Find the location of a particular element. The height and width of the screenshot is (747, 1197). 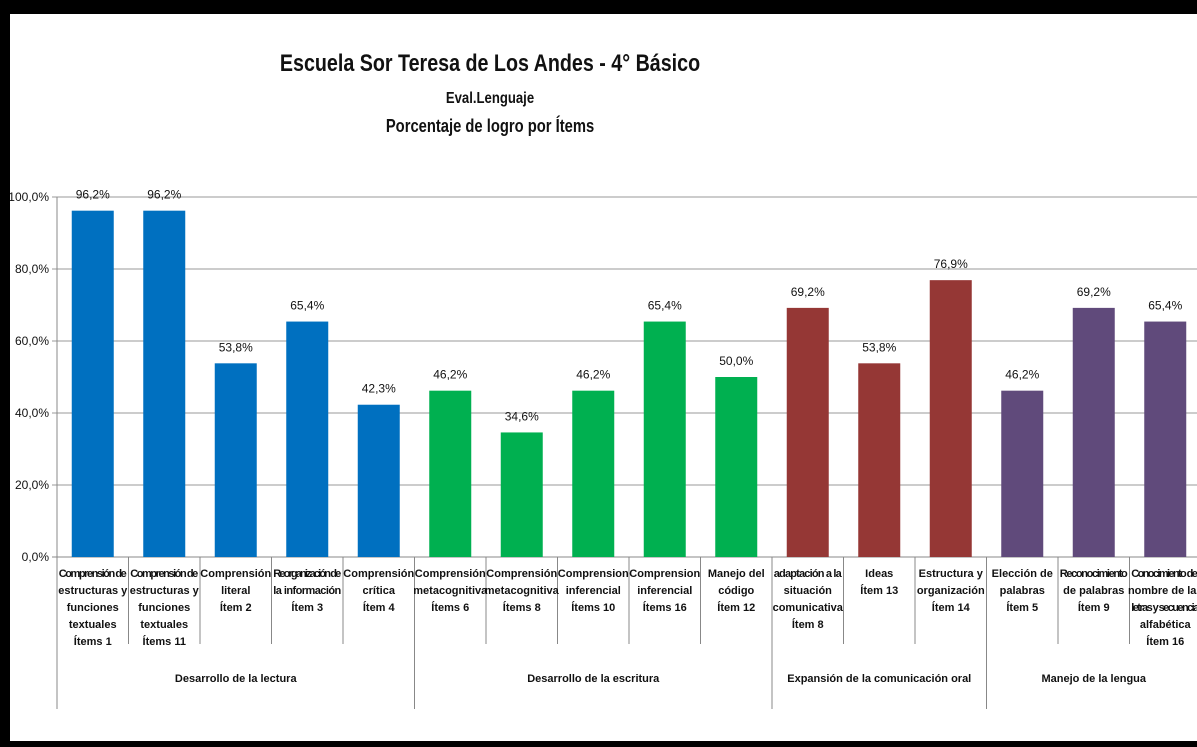

category-label: Ítems 8 is located at coordinates (522, 607).